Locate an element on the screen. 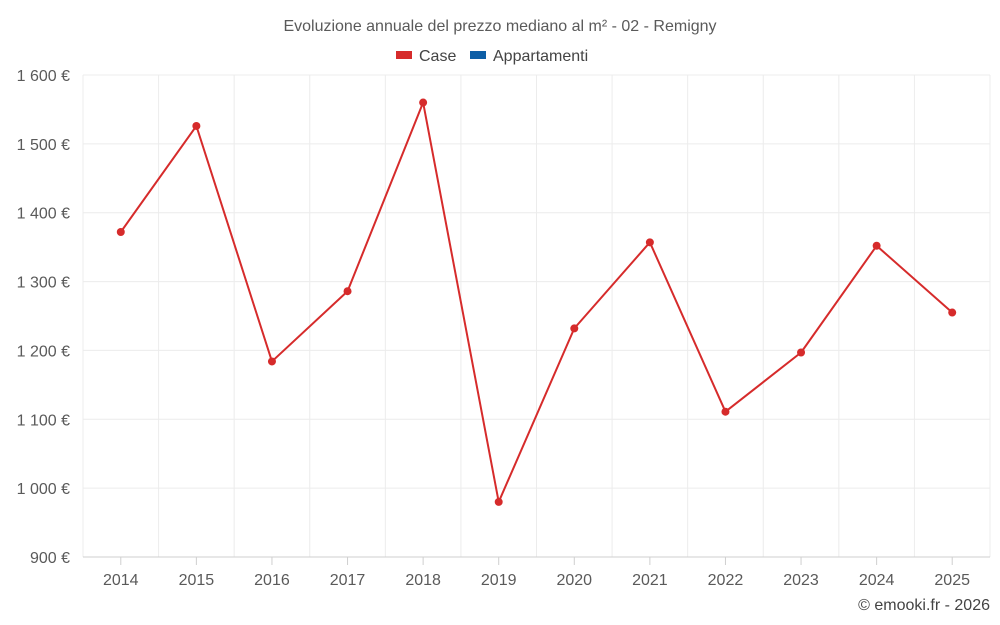 This screenshot has height=625, width=1000. y-tick-label: 1 400 € is located at coordinates (43, 214).